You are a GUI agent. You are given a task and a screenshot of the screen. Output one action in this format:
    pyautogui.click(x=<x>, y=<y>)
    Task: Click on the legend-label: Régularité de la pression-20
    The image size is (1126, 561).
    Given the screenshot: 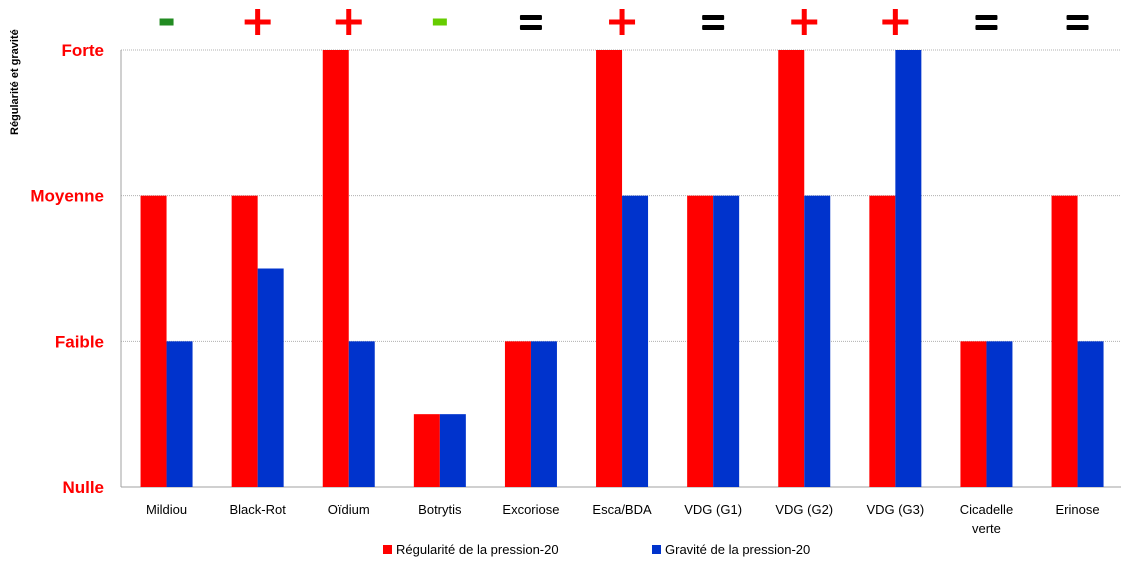 What is the action you would take?
    pyautogui.click(x=477, y=549)
    